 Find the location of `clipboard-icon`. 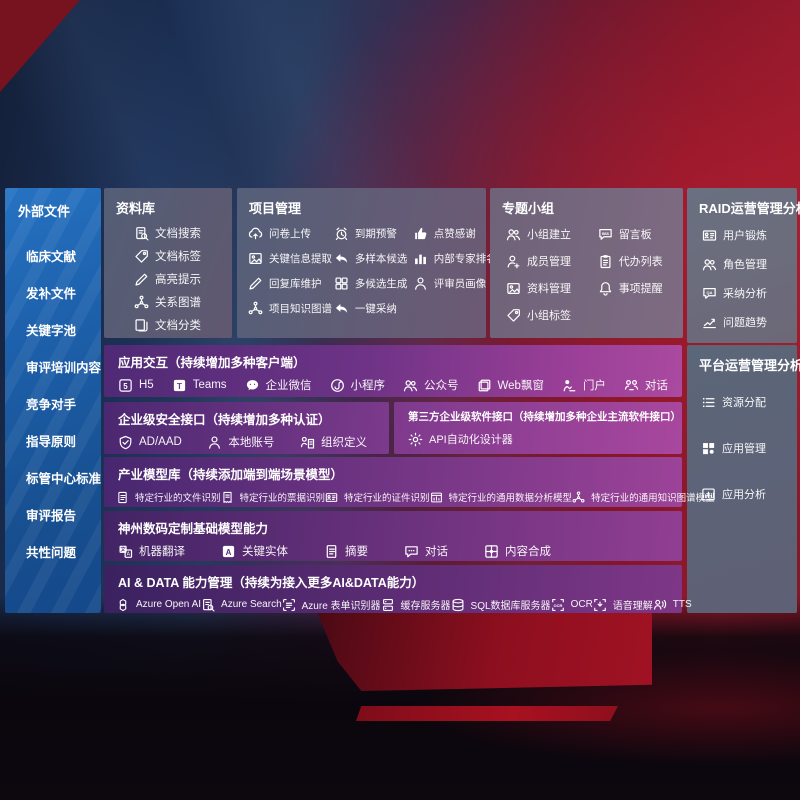

clipboard-icon is located at coordinates (605, 261).